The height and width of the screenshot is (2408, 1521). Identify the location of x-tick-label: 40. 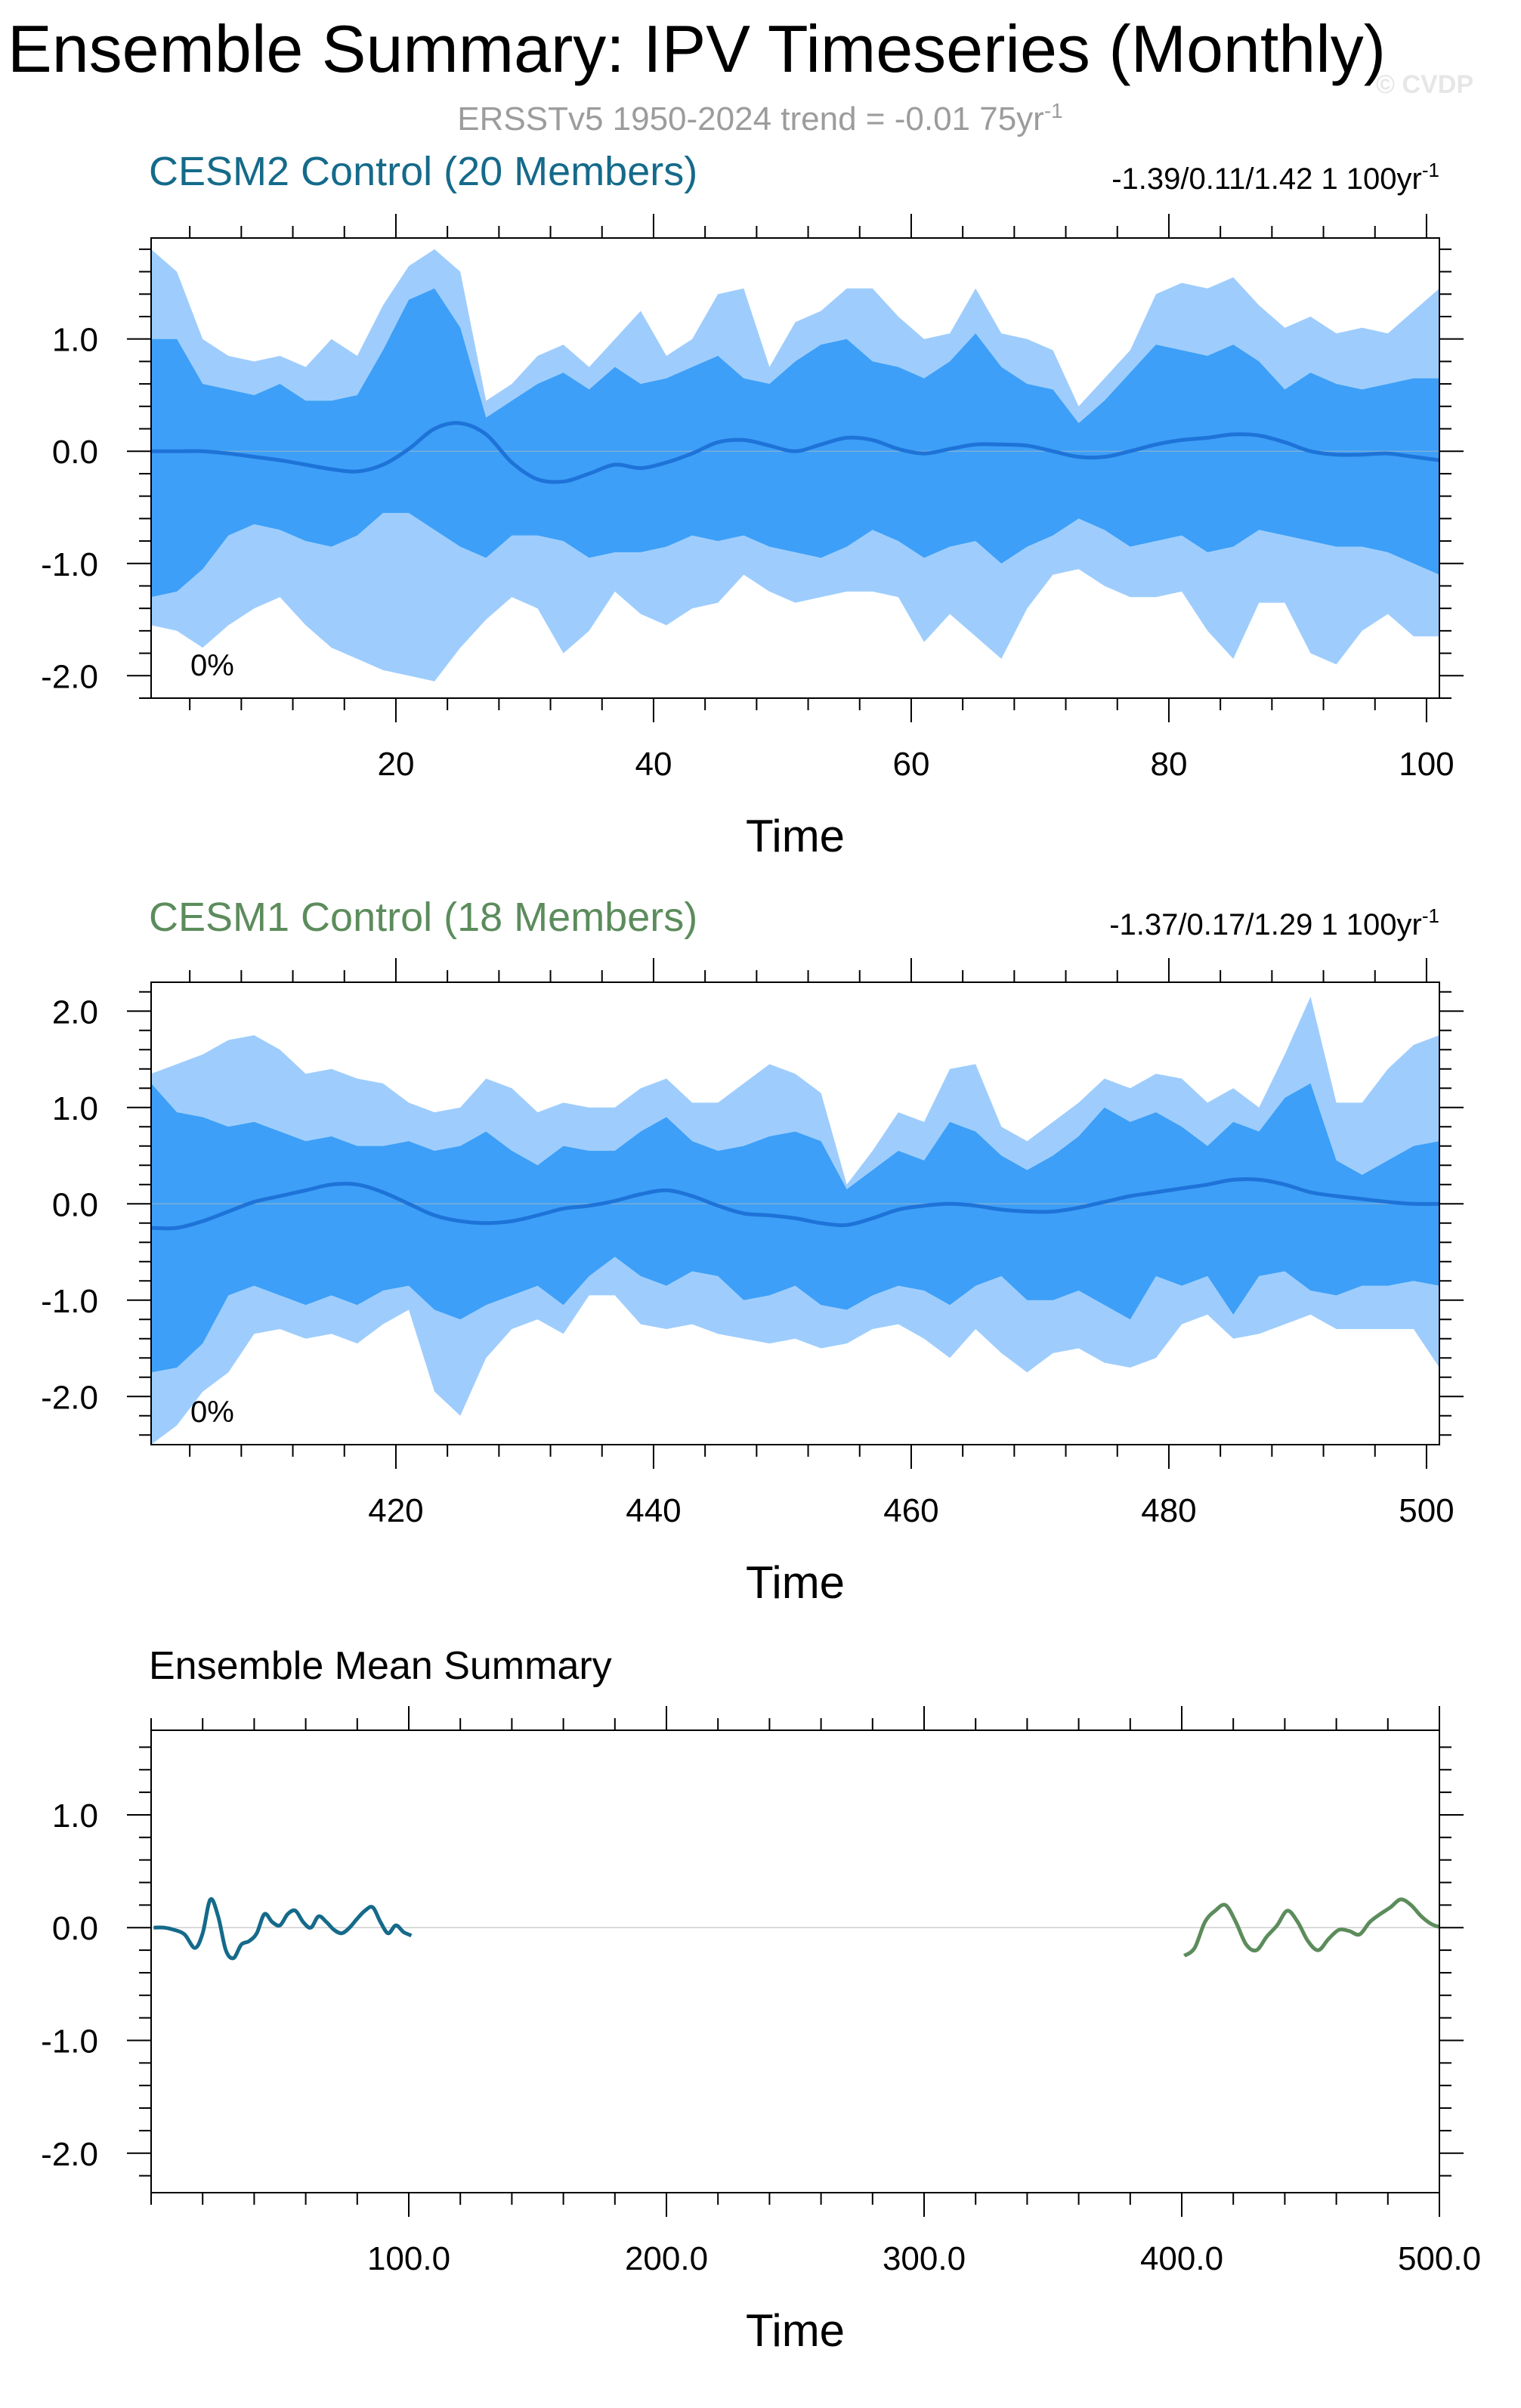
(653, 764).